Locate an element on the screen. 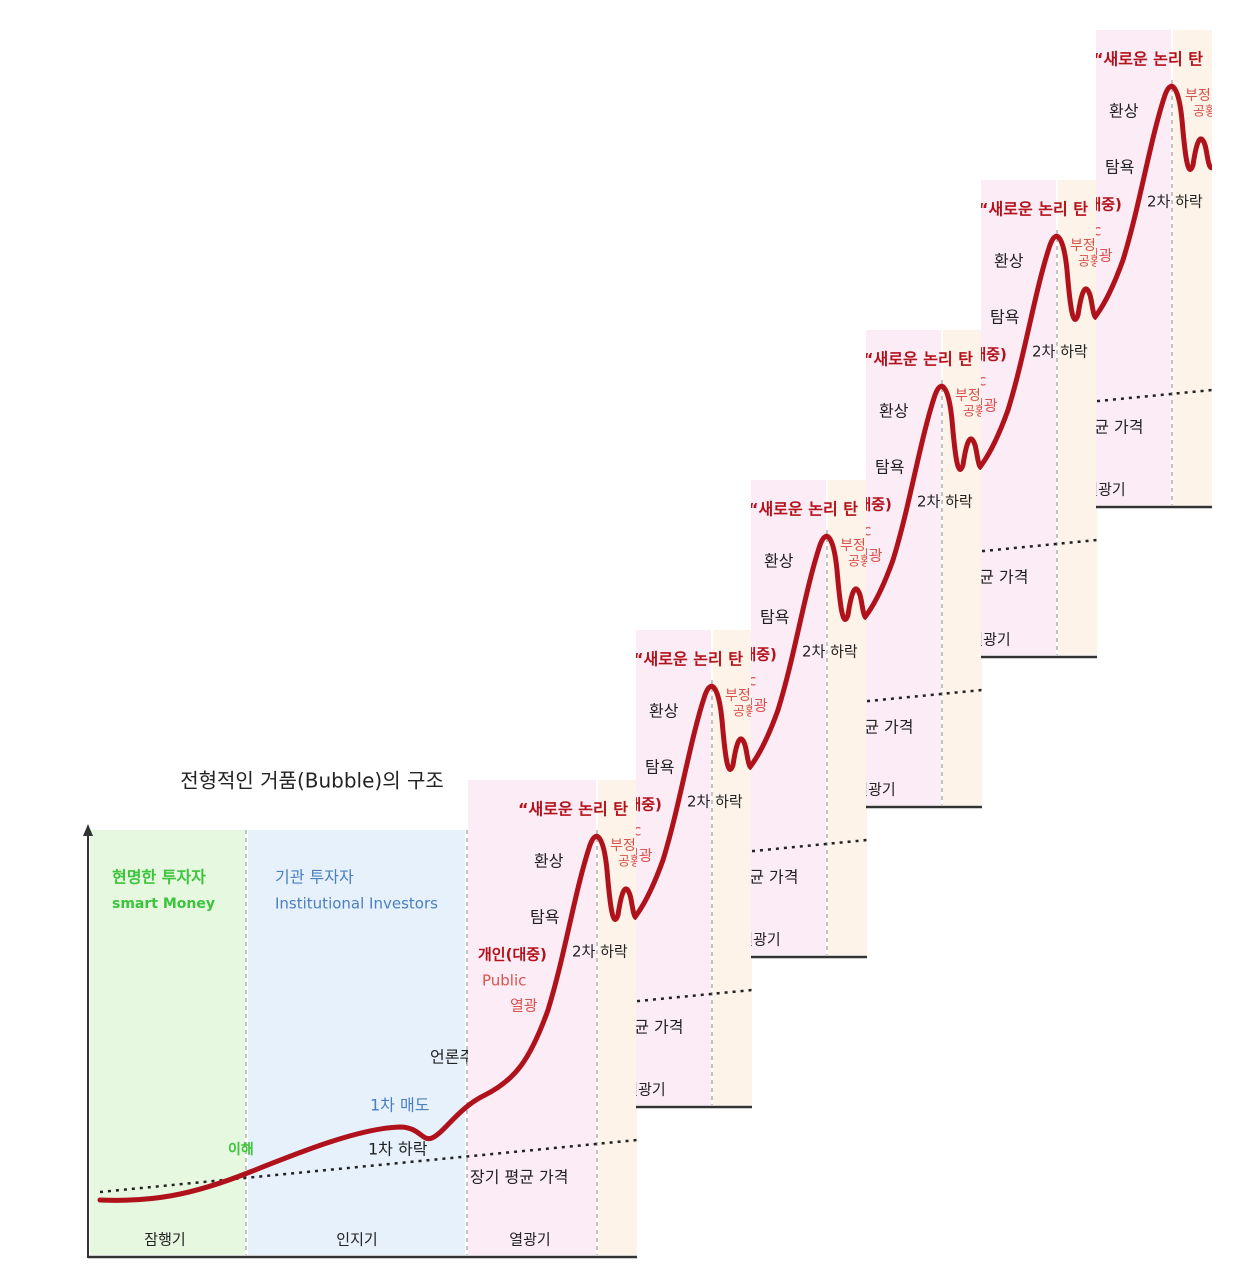 The image size is (1239, 1280). zone-institutional is located at coordinates (356, 1042).